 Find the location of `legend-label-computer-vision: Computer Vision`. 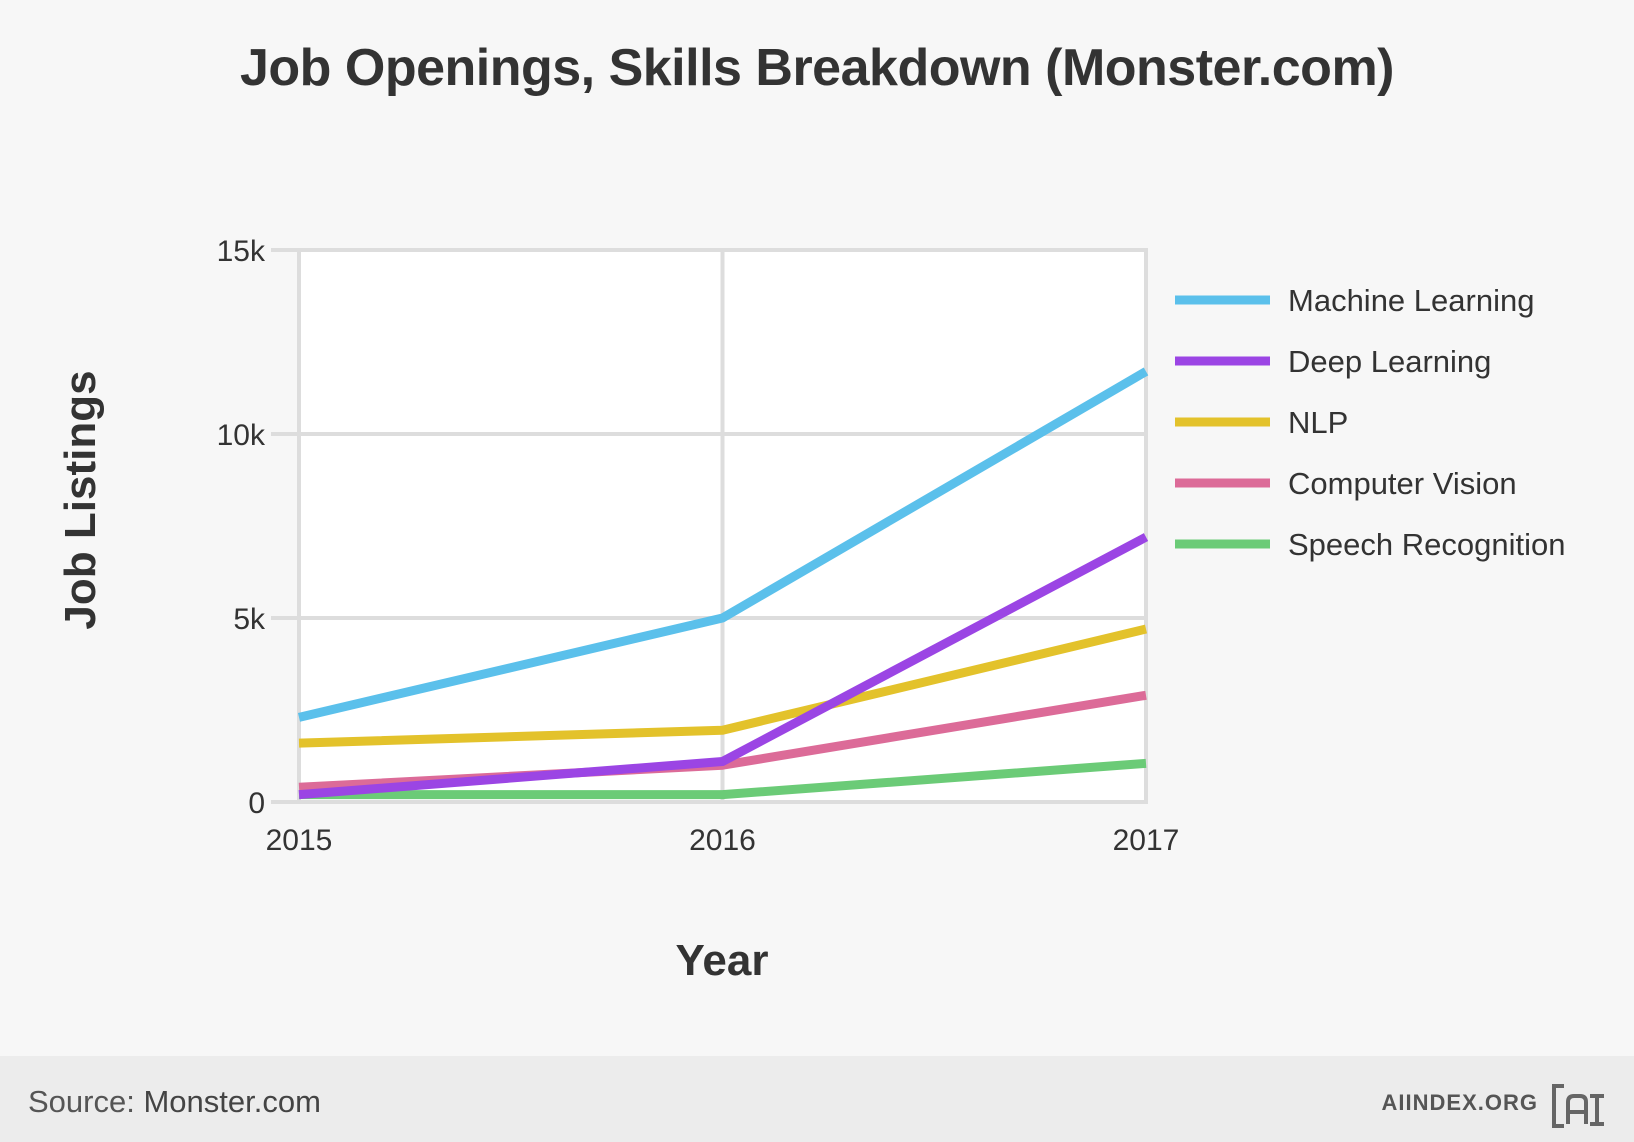

legend-label-computer-vision: Computer Vision is located at coordinates (1402, 483).